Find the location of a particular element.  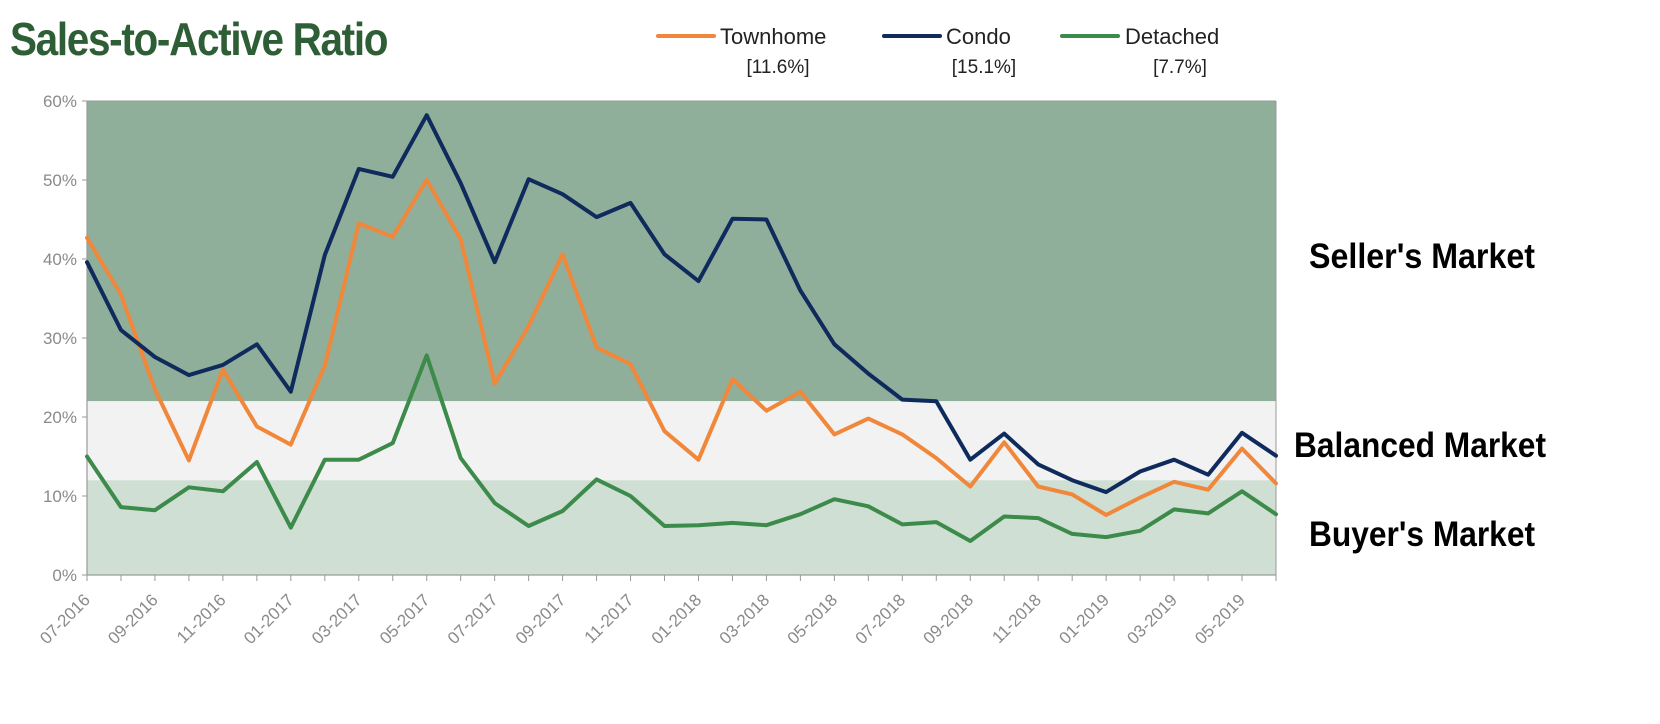

x-tick-label: 05-2017 is located at coordinates (405, 619).